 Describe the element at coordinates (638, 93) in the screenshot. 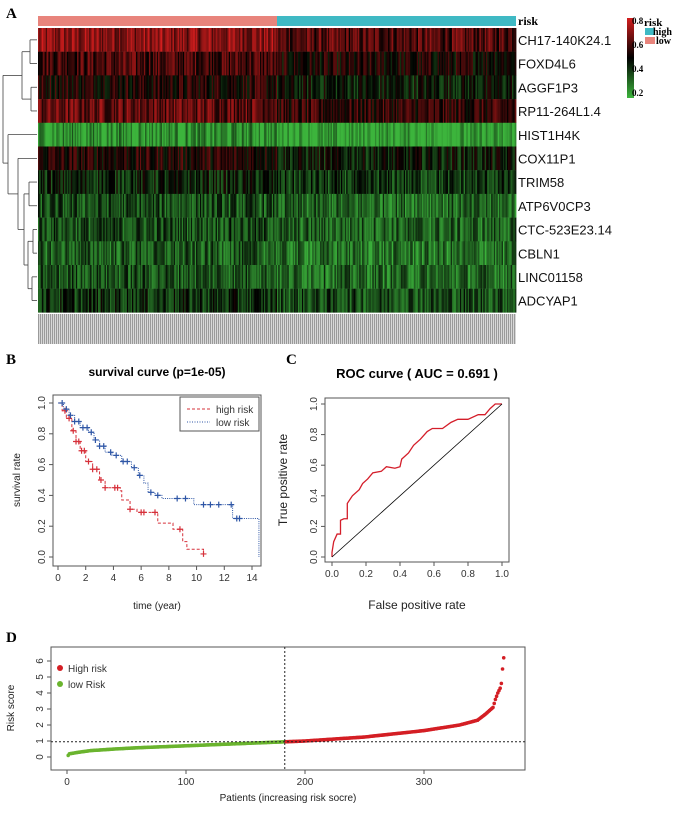

I see `color-scale-tick: 0.2` at that location.